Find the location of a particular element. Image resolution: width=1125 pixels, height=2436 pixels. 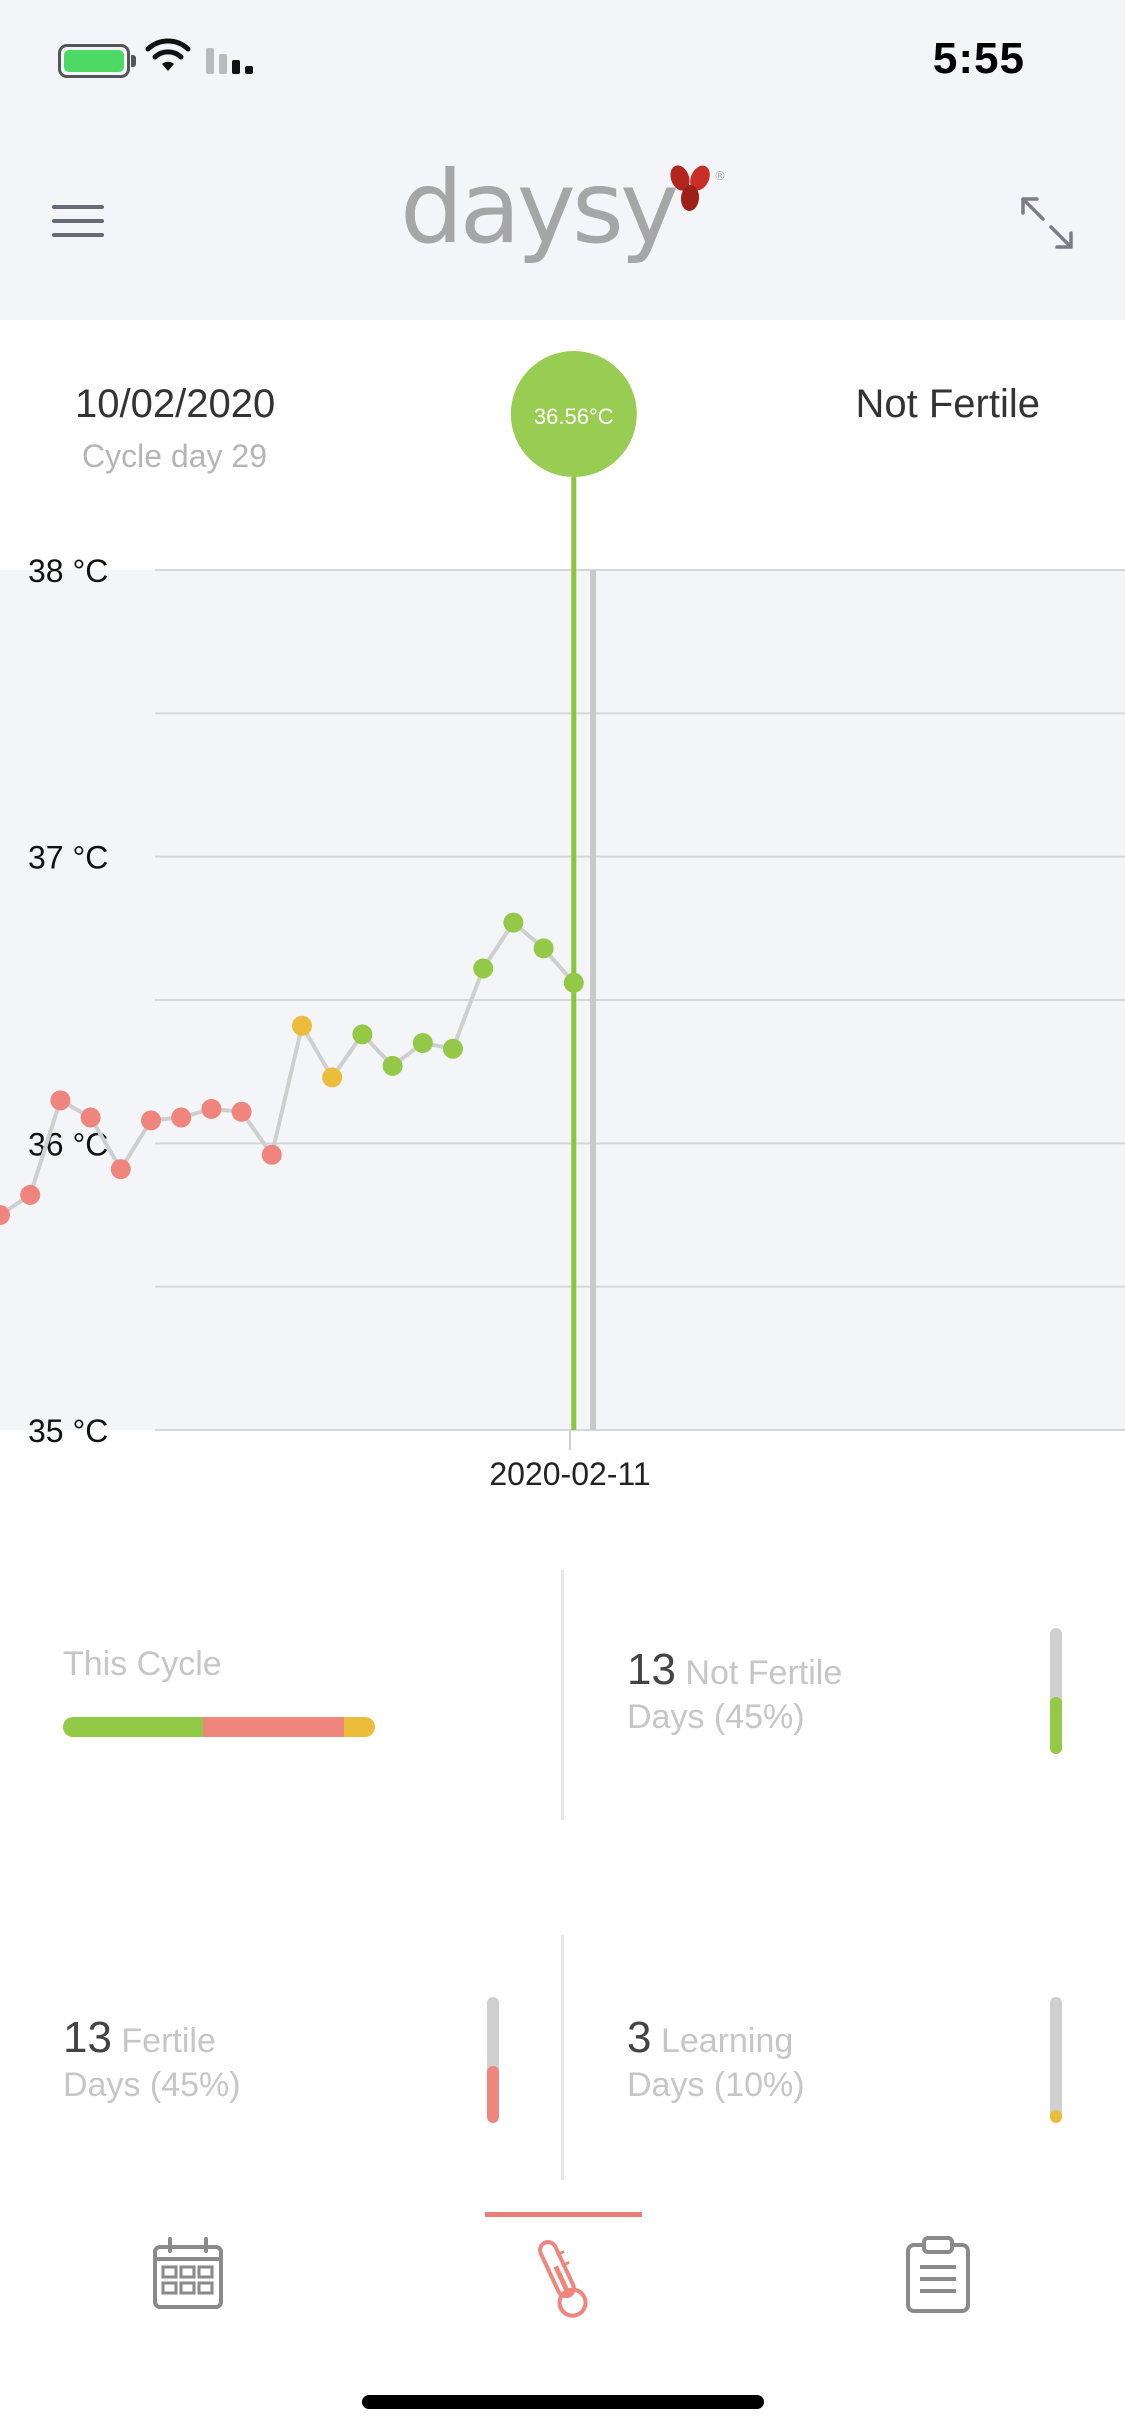

stats-divider-bottom is located at coordinates (562, 2060).